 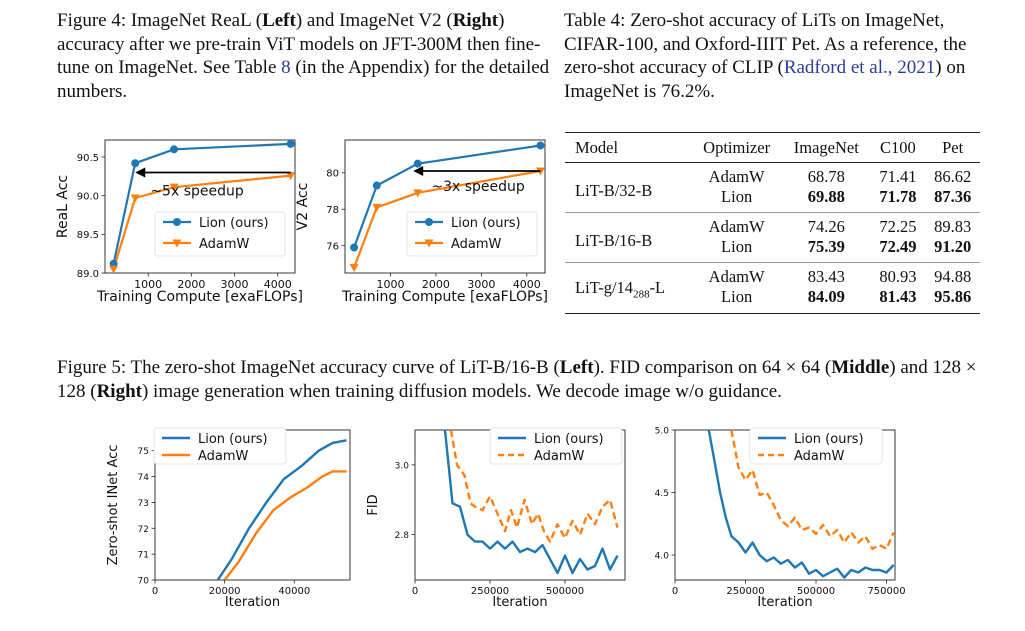 What do you see at coordinates (826, 250) in the screenshot?
I see `value-cell: 75.39` at bounding box center [826, 250].